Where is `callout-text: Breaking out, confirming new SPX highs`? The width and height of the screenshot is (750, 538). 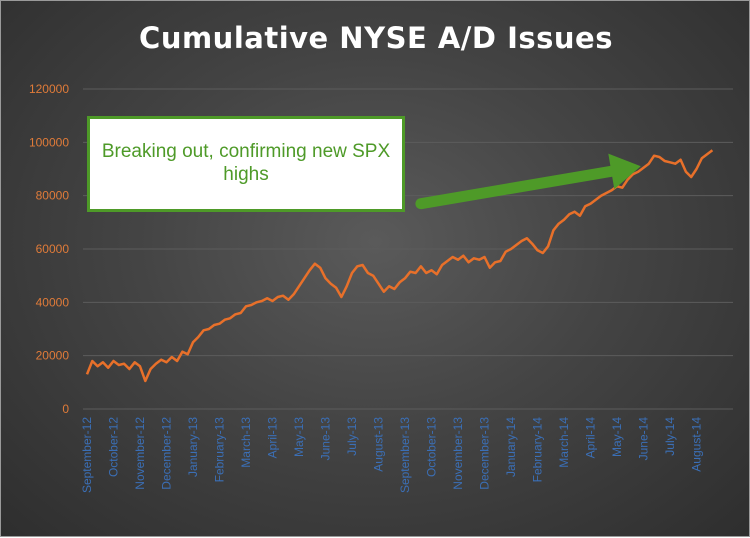 callout-text: Breaking out, confirming new SPX highs is located at coordinates (246, 163).